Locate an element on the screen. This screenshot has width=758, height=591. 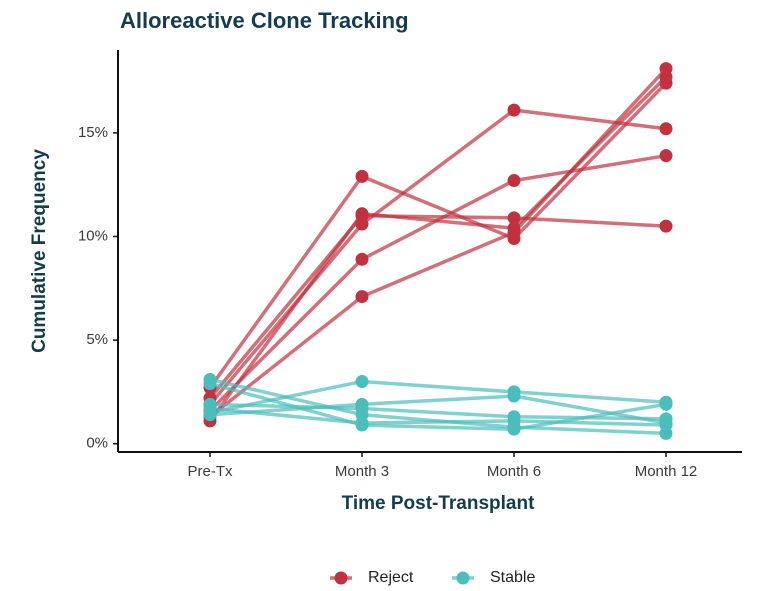
x-tick-label: Month 3 is located at coordinates (362, 471).